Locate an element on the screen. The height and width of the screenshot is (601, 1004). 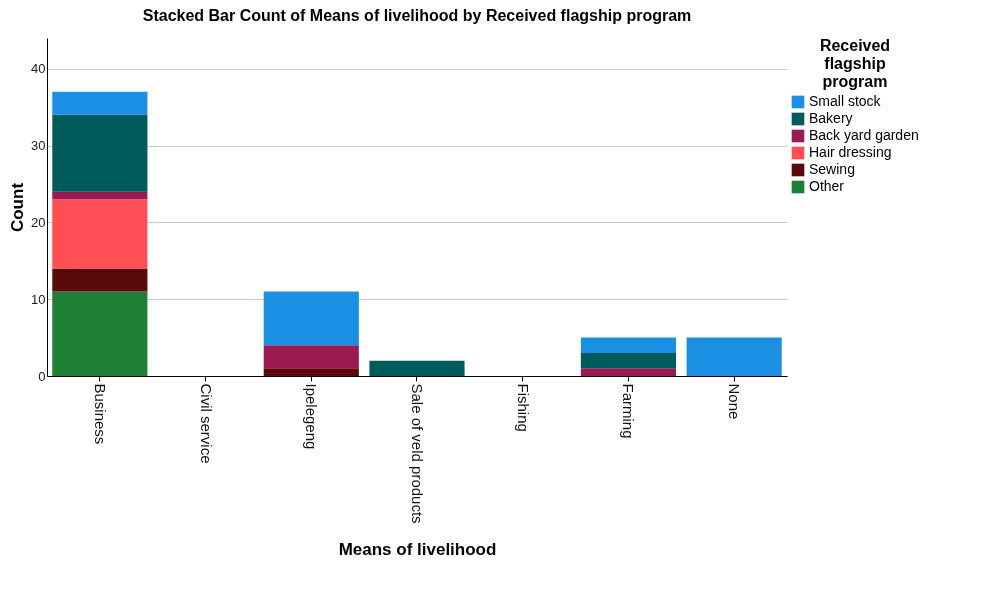
y-tick-label: 30 is located at coordinates (38, 146).